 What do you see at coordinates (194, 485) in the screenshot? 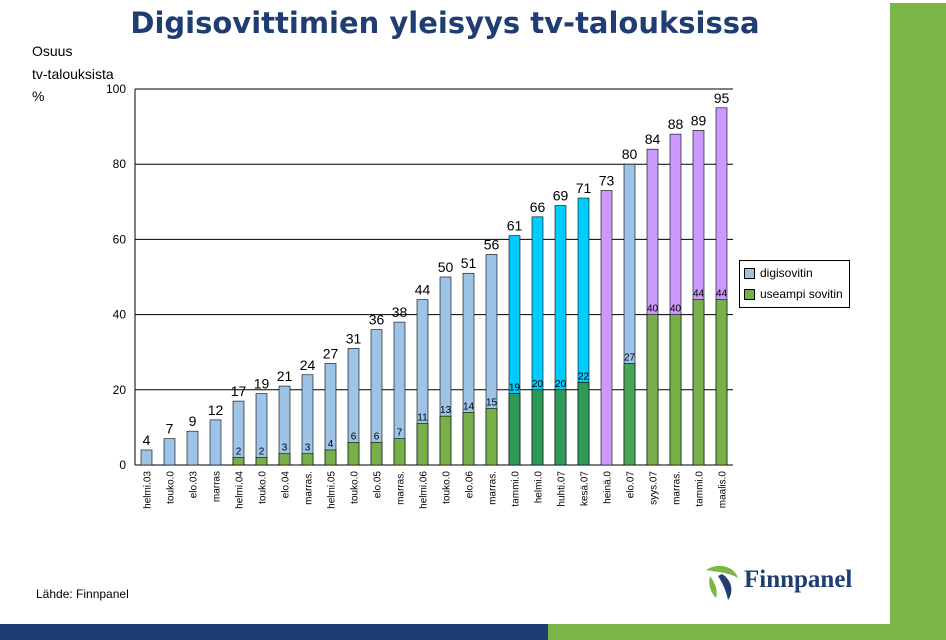
I see `x-tick-label-2: elo.03` at bounding box center [194, 485].